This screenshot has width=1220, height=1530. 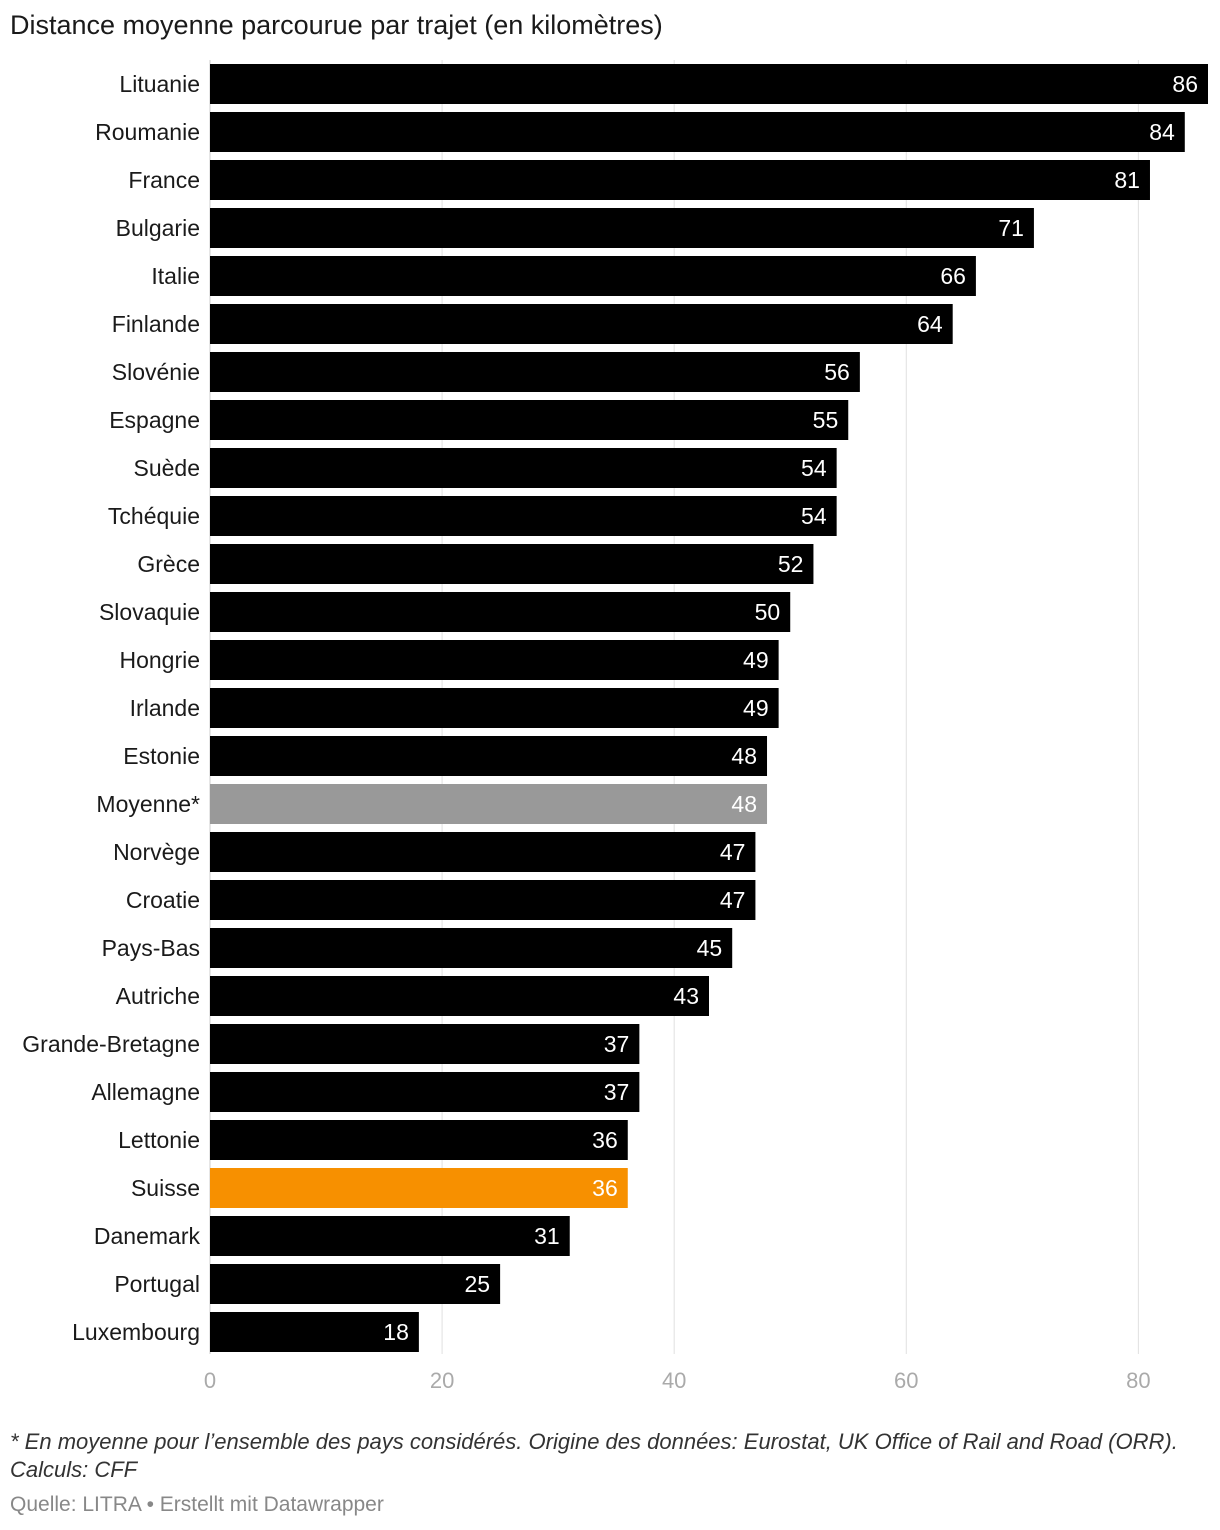 I want to click on value-label: 64, so click(x=930, y=324).